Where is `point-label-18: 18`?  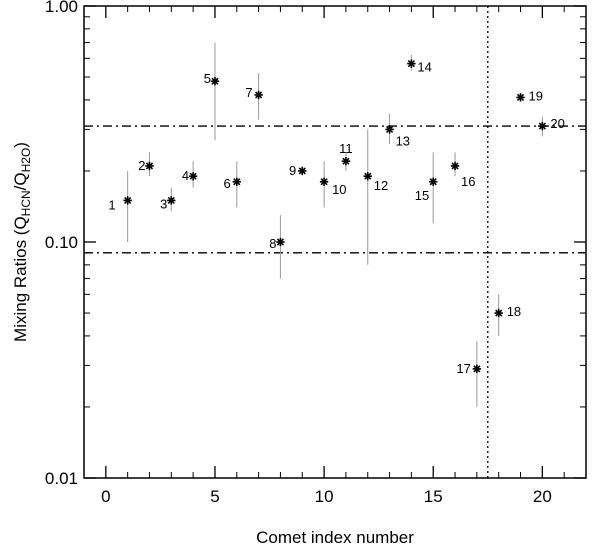
point-label-18: 18 is located at coordinates (514, 311).